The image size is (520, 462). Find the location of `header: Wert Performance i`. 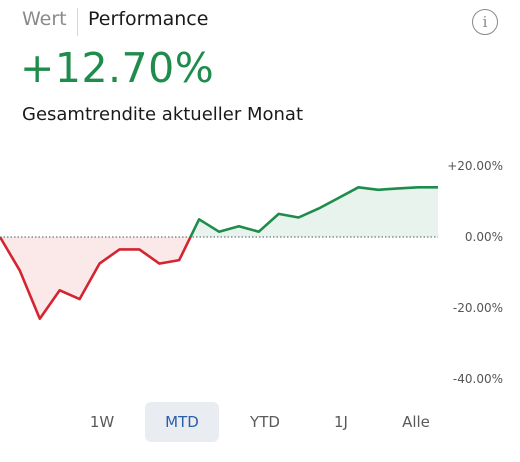

header: Wert Performance i is located at coordinates (260, 22).